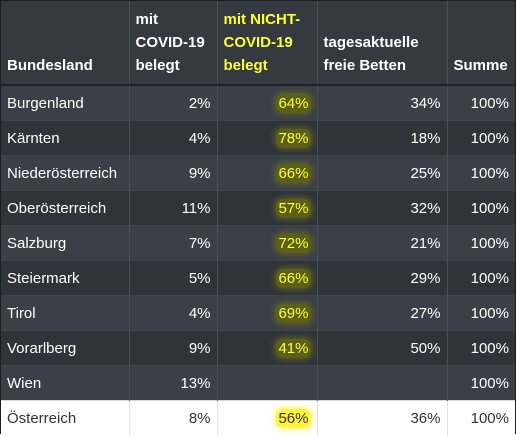 The height and width of the screenshot is (436, 516). Describe the element at coordinates (65, 243) in the screenshot. I see `cell-bundesland: Salzburg` at that location.